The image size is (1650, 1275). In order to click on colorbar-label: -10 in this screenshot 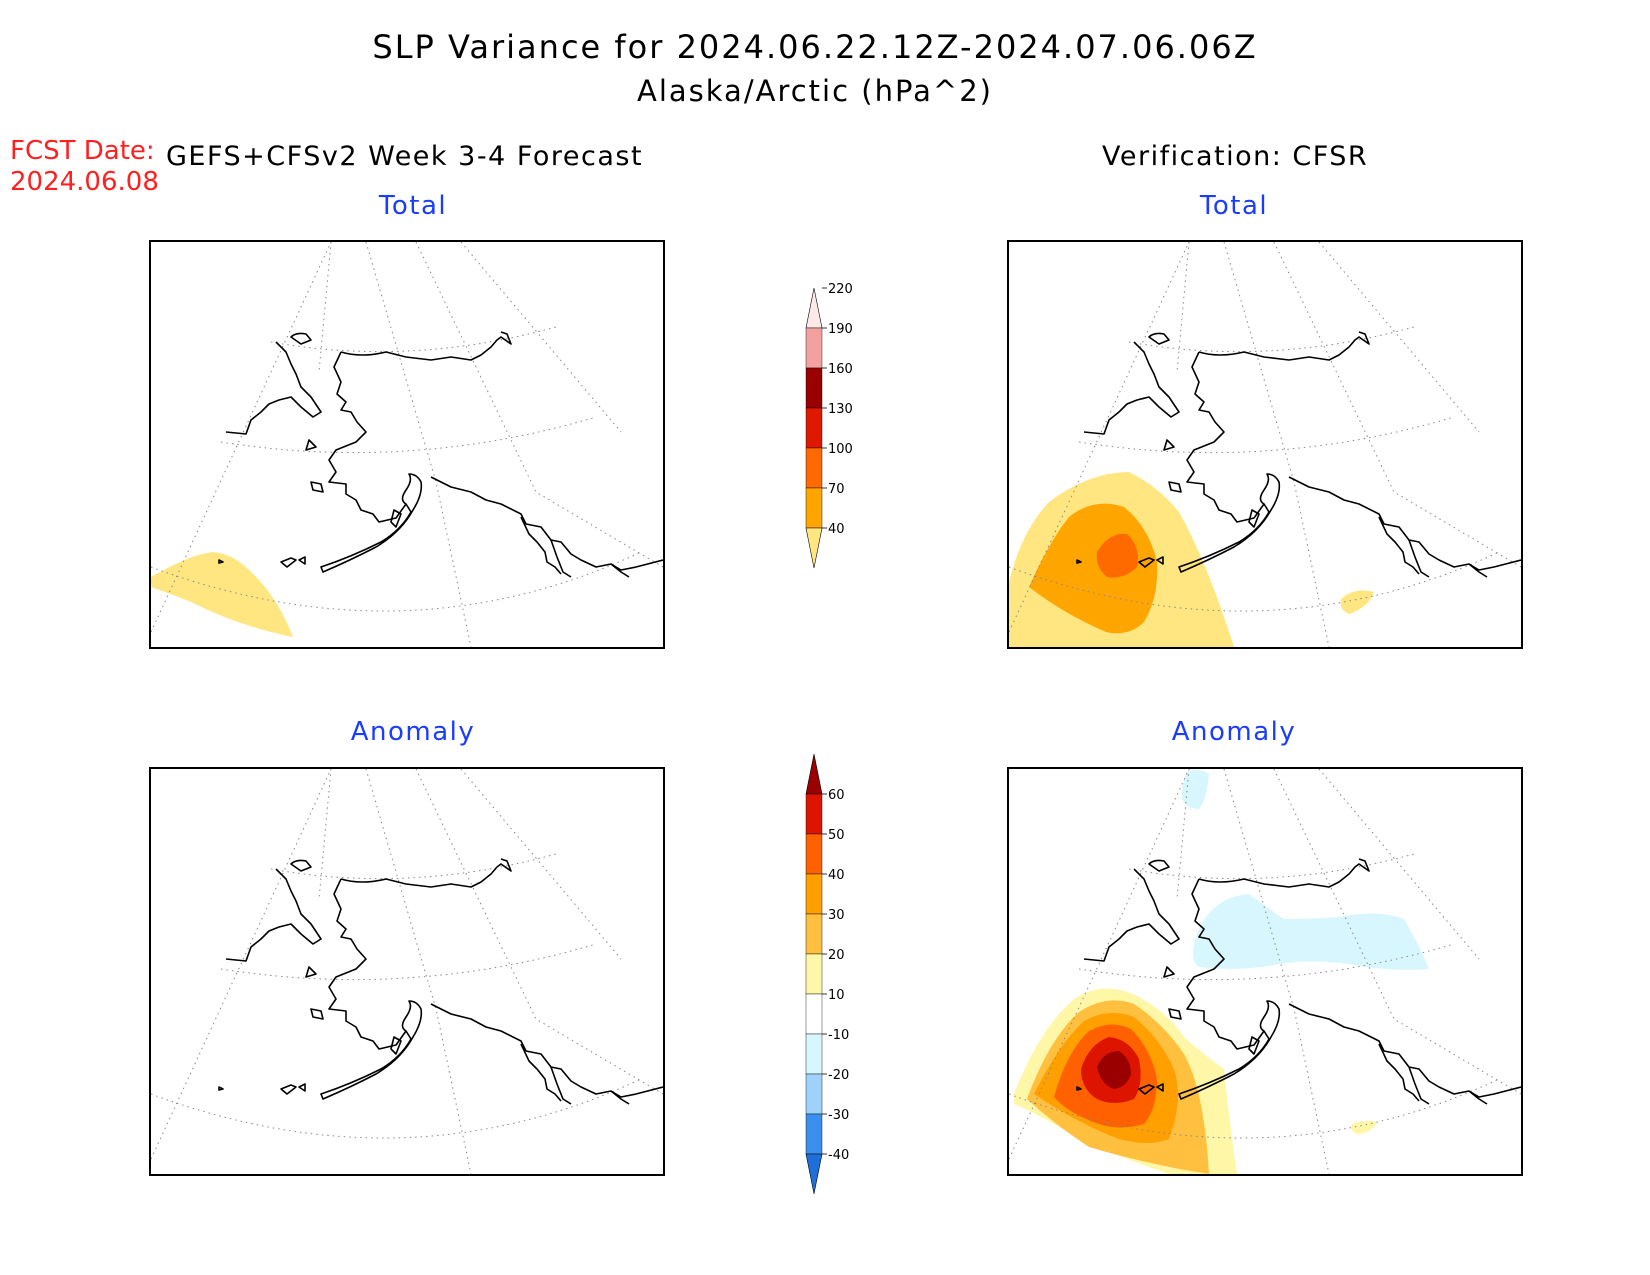, I will do `click(838, 1035)`.